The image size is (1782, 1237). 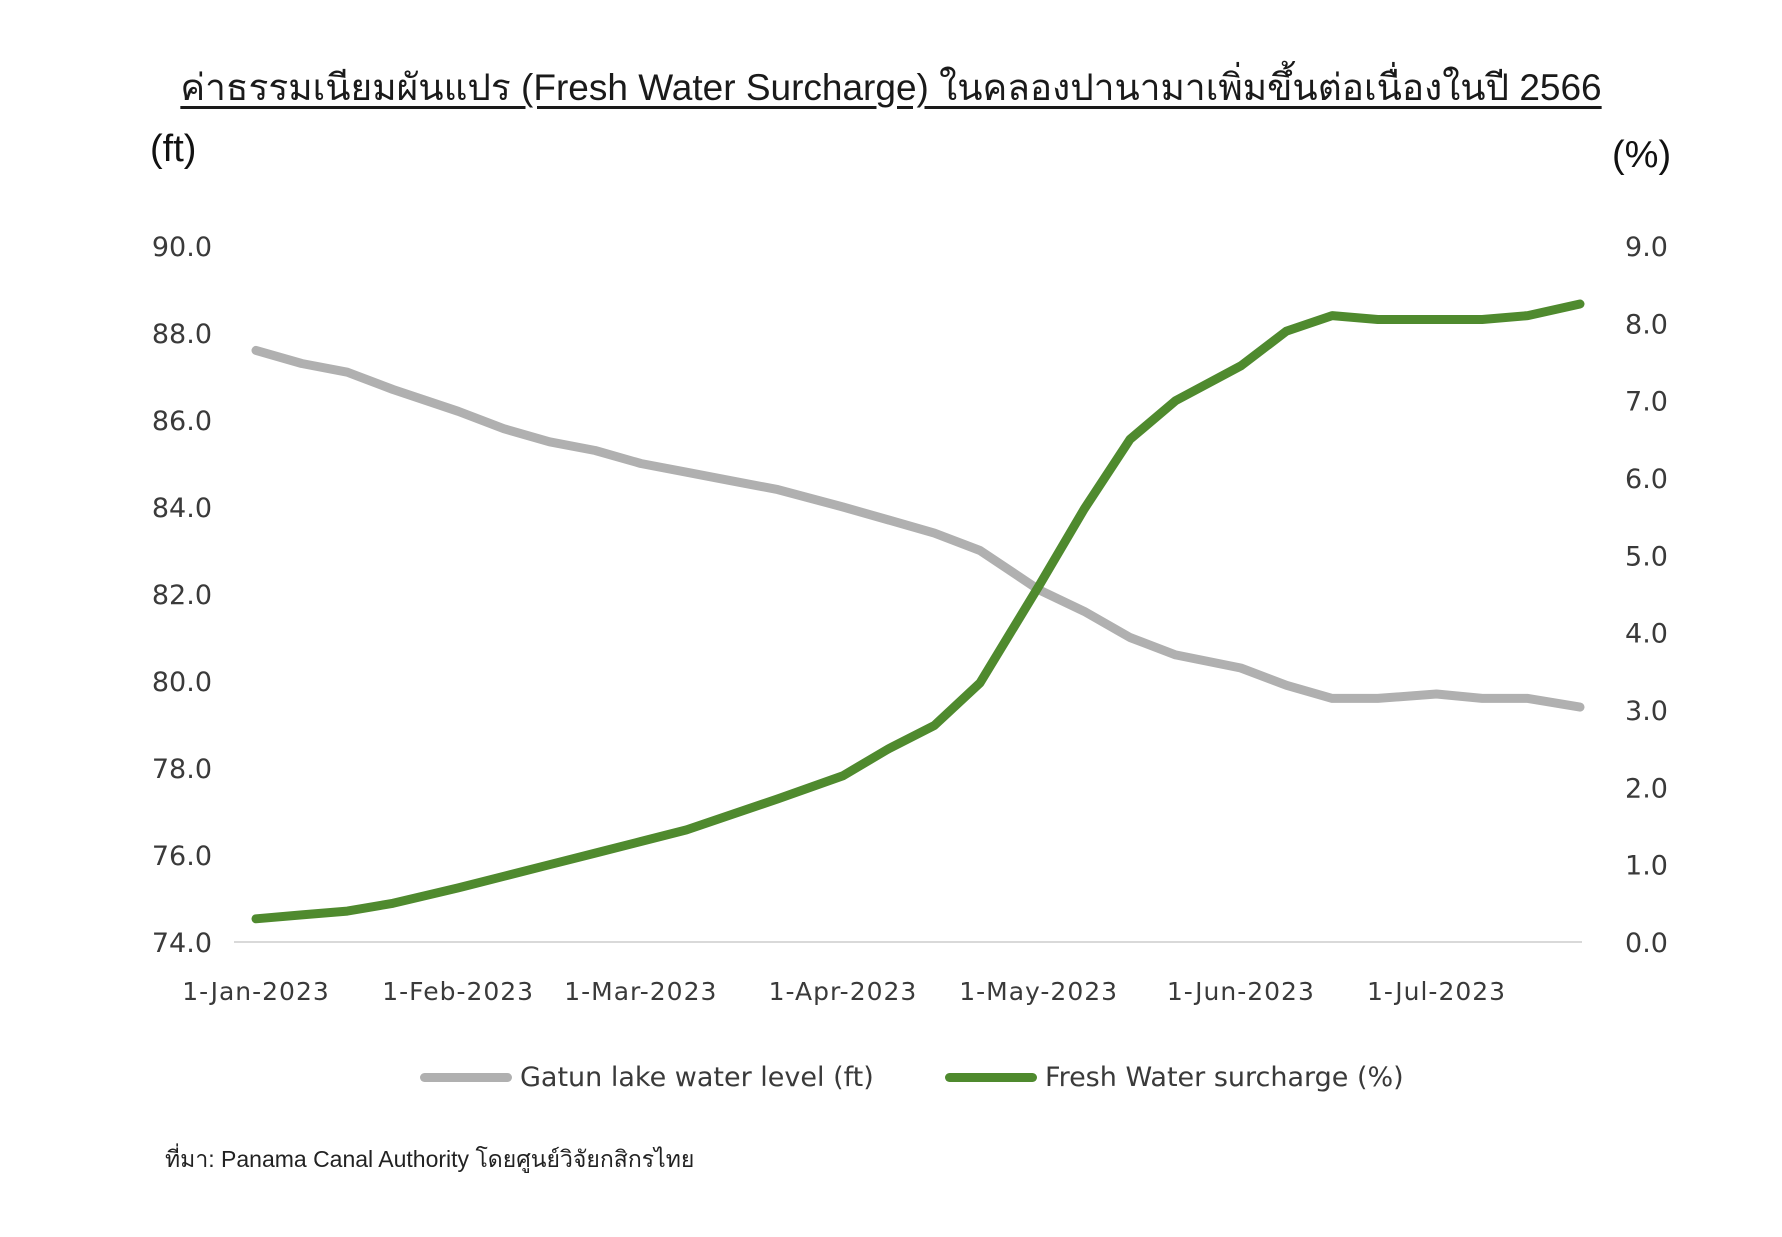 What do you see at coordinates (182, 856) in the screenshot?
I see `y-left-tick-label: 76.0` at bounding box center [182, 856].